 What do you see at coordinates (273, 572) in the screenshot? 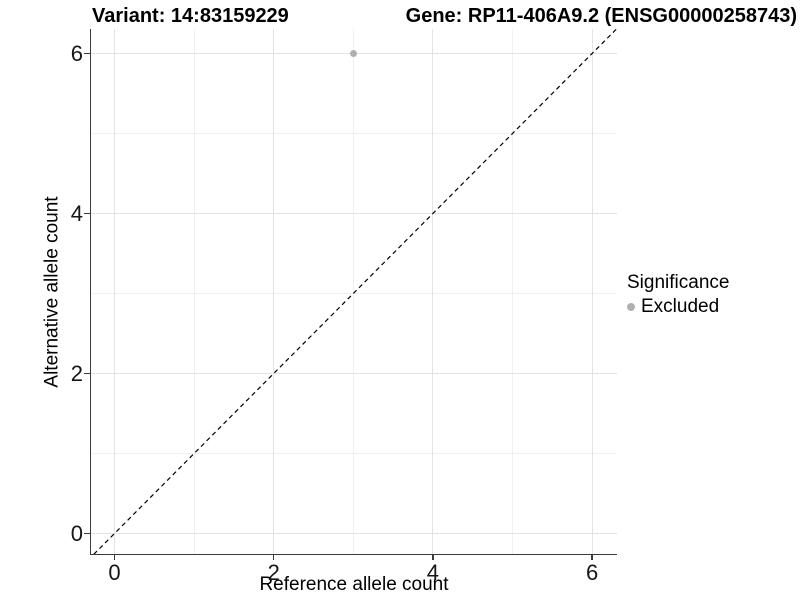
I see `x-tick-label: 2` at bounding box center [273, 572].